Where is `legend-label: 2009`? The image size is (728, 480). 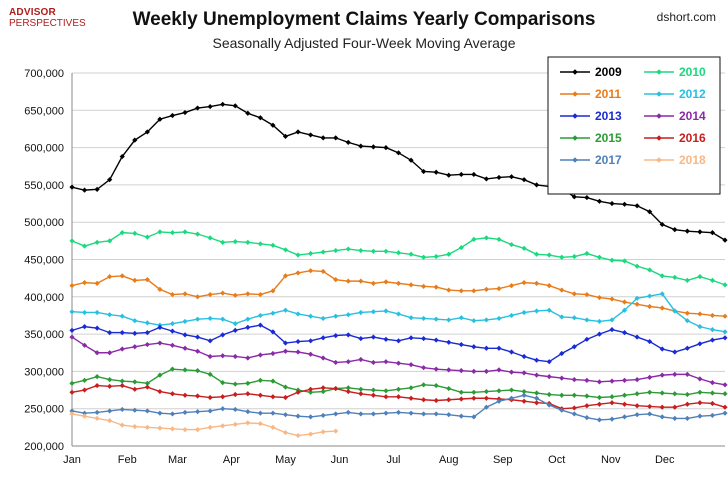
legend-label: 2009 is located at coordinates (608, 72).